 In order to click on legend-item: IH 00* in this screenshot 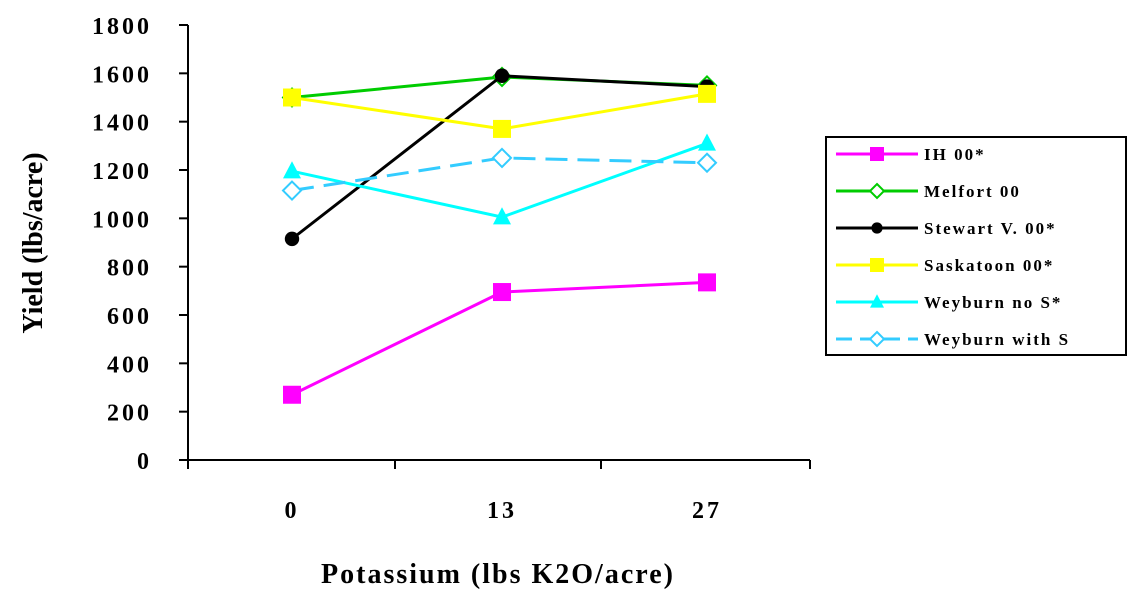, I will do `click(911, 154)`.